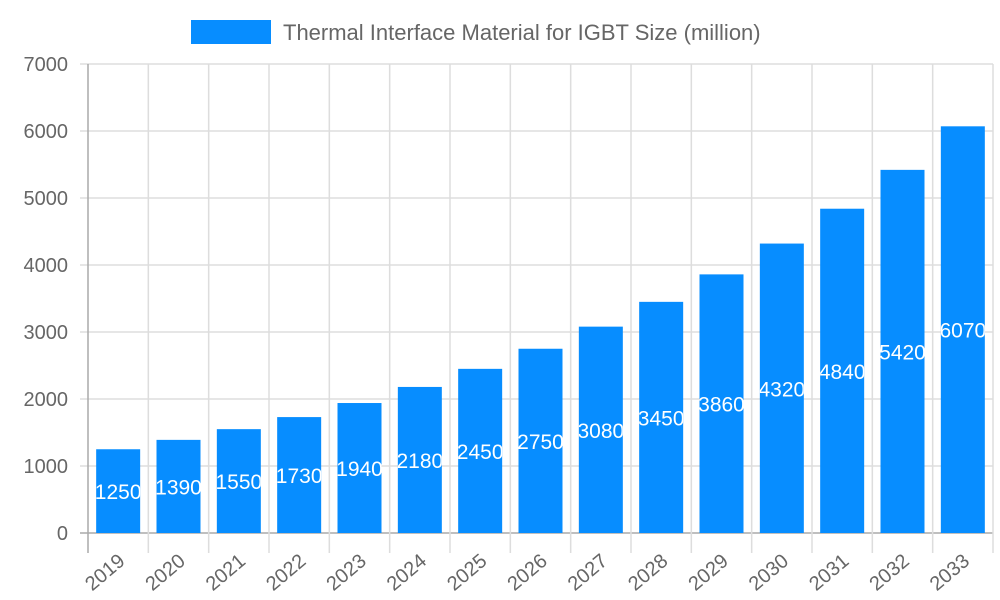 Image resolution: width=1000 pixels, height=600 pixels. What do you see at coordinates (950, 572) in the screenshot?
I see `x-tick-label: 2033` at bounding box center [950, 572].